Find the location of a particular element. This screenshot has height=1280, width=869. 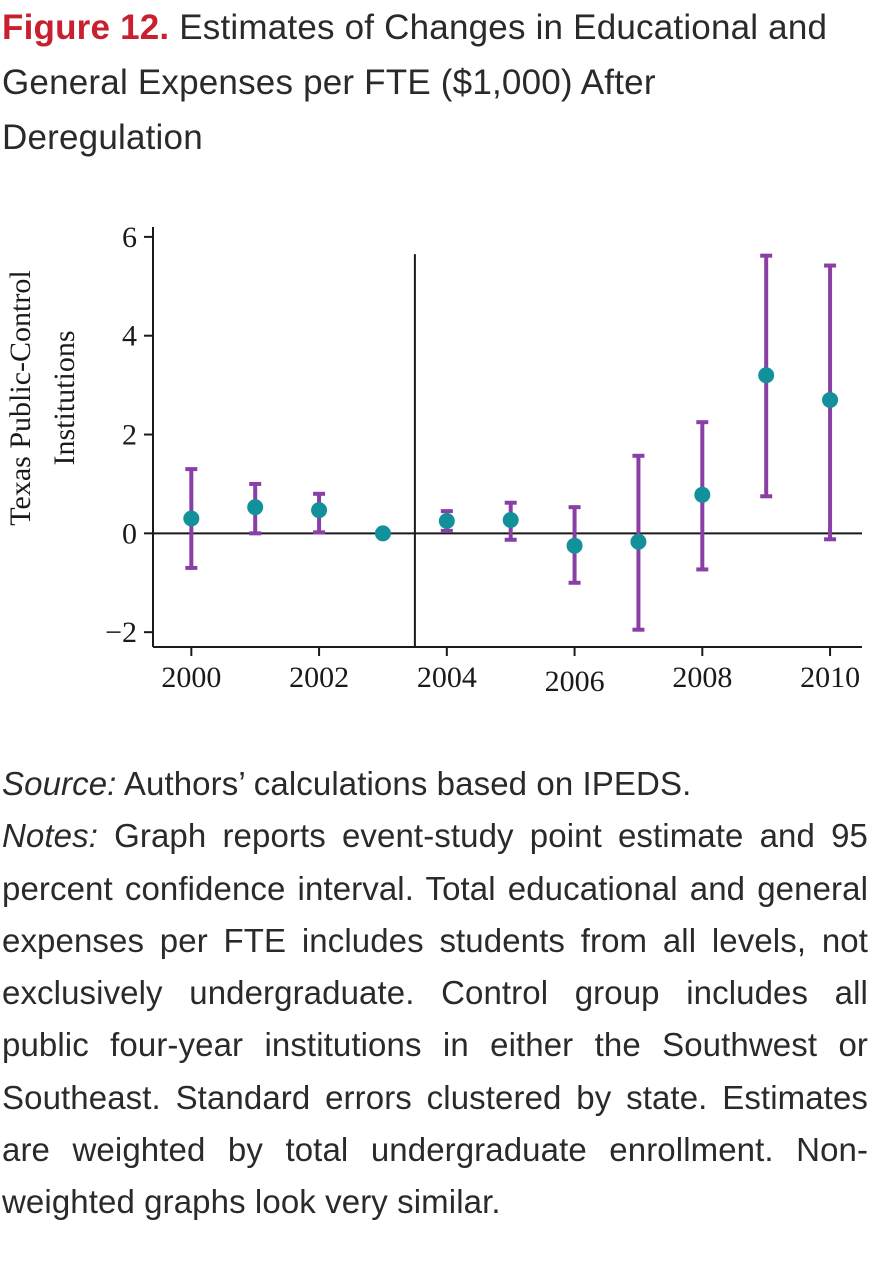

y-axis-label-line2: Institutions is located at coordinates (64, 397).